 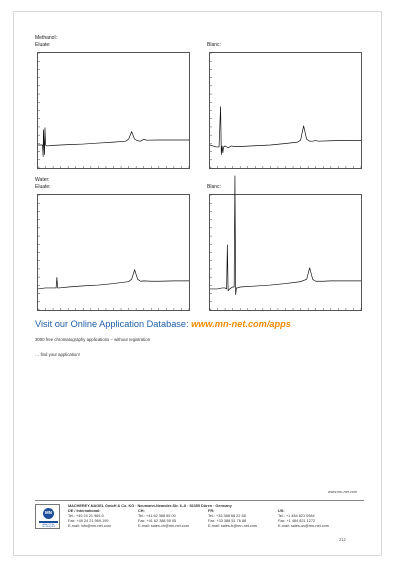 I want to click on contact-fr-email: E-mail: sales-fr@mn-net.com, so click(x=233, y=526).